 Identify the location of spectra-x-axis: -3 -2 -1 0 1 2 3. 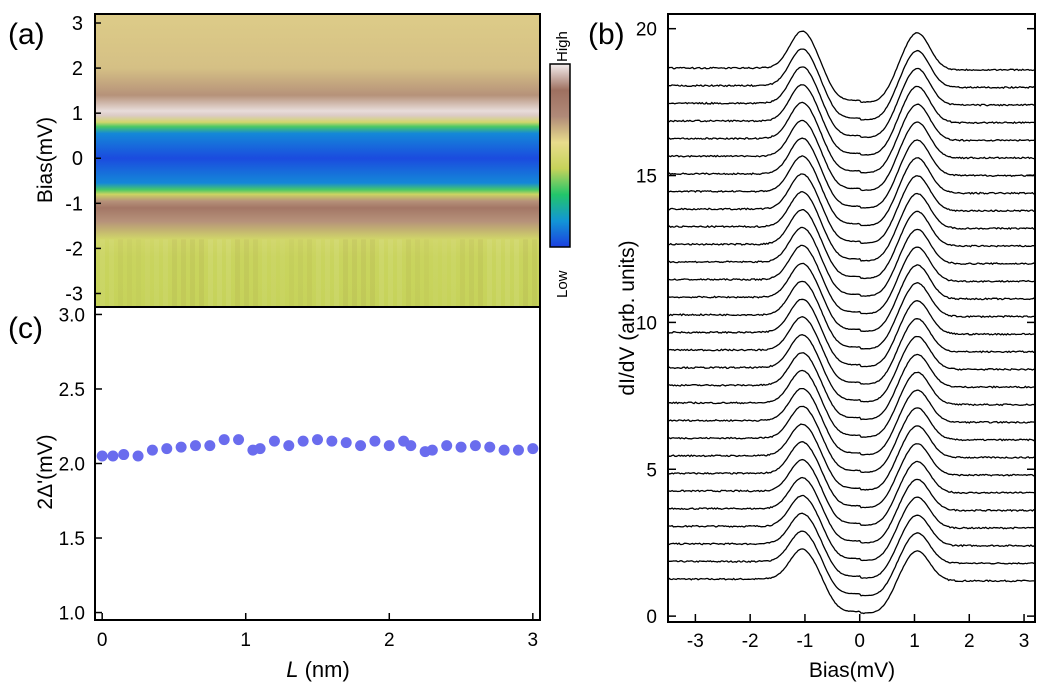
(858, 633).